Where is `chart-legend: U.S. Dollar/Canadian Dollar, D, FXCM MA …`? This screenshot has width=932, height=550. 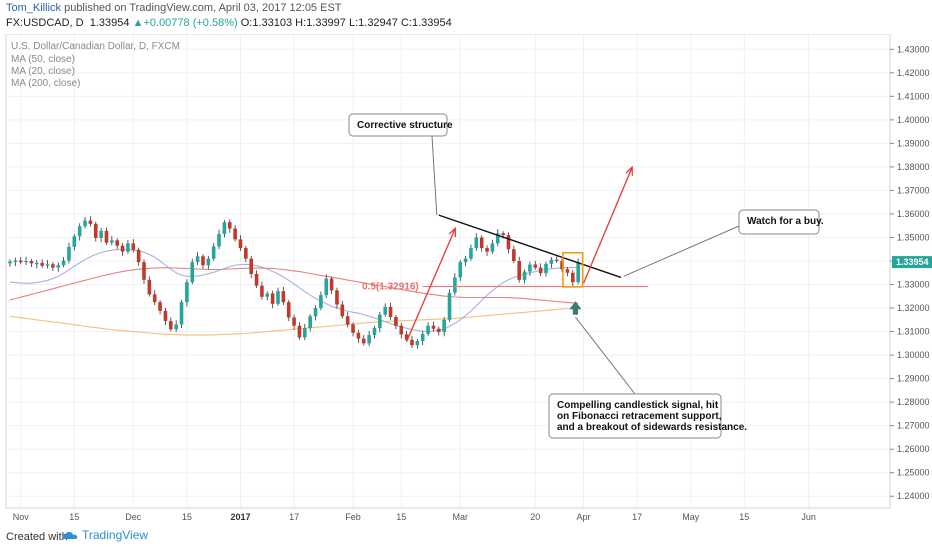 chart-legend: U.S. Dollar/Canadian Dollar, D, FXCM MA … is located at coordinates (95, 65).